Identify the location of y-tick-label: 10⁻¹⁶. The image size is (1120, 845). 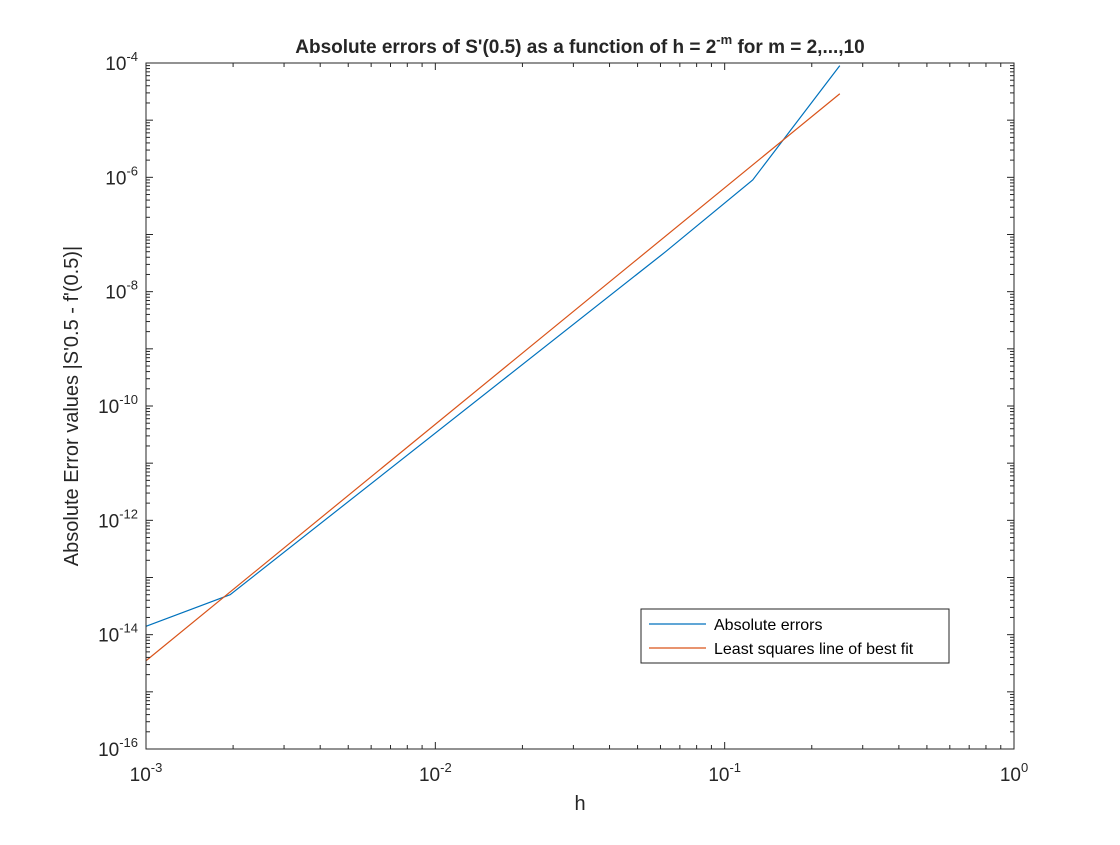
(118, 748).